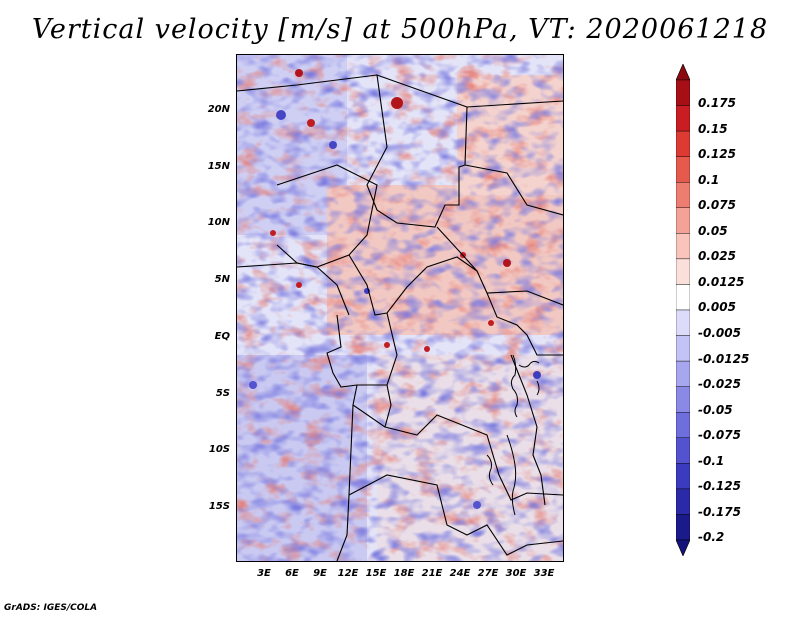 The image size is (800, 618). Describe the element at coordinates (222, 336) in the screenshot. I see `lat-label: EQ` at that location.